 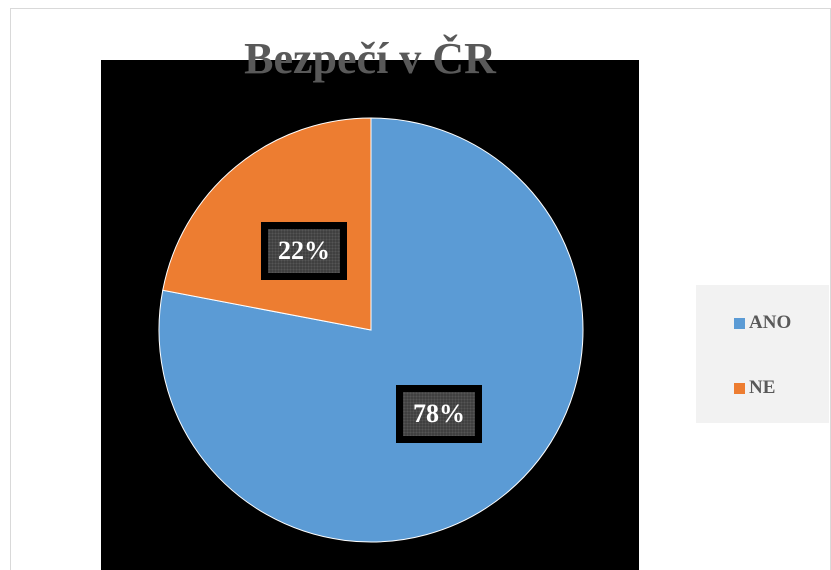 What do you see at coordinates (739, 323) in the screenshot?
I see `legend-swatch-ano` at bounding box center [739, 323].